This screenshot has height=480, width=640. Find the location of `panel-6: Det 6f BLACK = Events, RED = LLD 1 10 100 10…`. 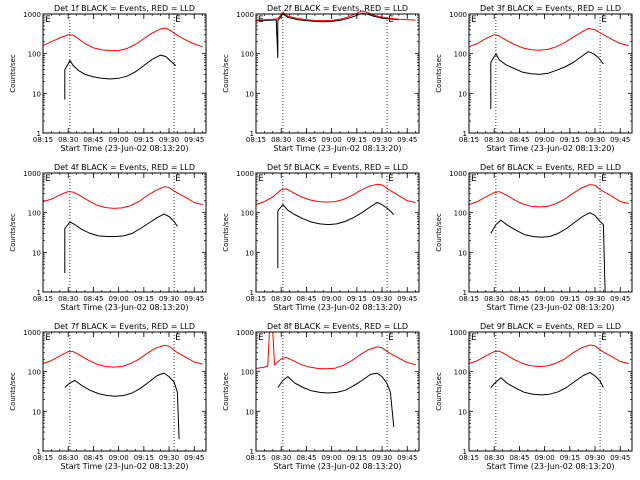

panel-6: Det 6f BLACK = Events, RED = LLD 1 10 100 10… is located at coordinates (534, 237).